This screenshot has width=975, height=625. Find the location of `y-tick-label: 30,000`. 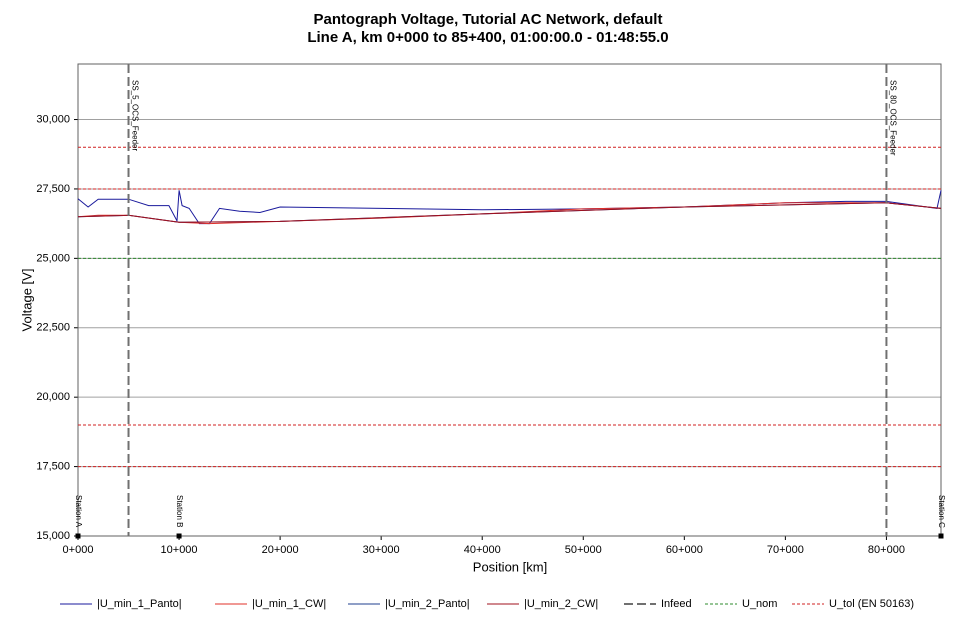

y-tick-label: 30,000 is located at coordinates (53, 119).